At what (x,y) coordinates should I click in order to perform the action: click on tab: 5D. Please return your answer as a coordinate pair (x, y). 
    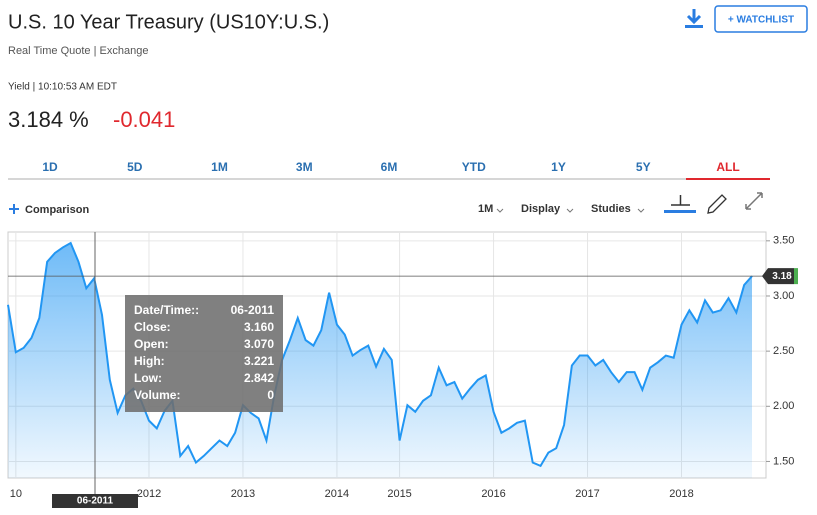
    Looking at the image, I should click on (135, 167).